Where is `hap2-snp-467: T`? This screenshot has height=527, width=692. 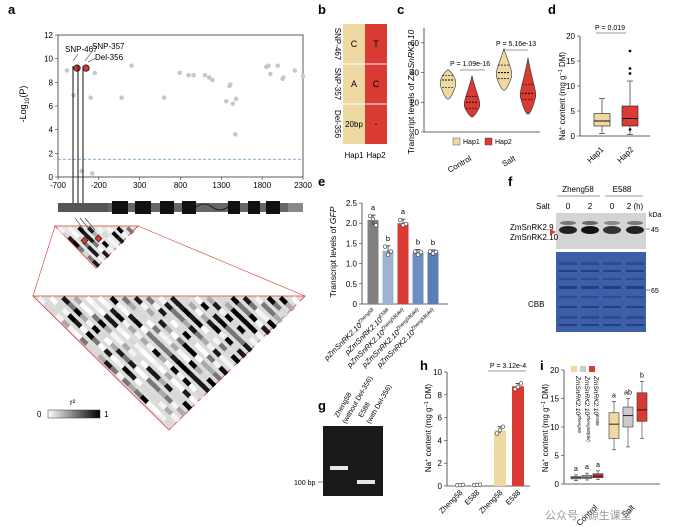
hap2-snp-467: T is located at coordinates (376, 44).